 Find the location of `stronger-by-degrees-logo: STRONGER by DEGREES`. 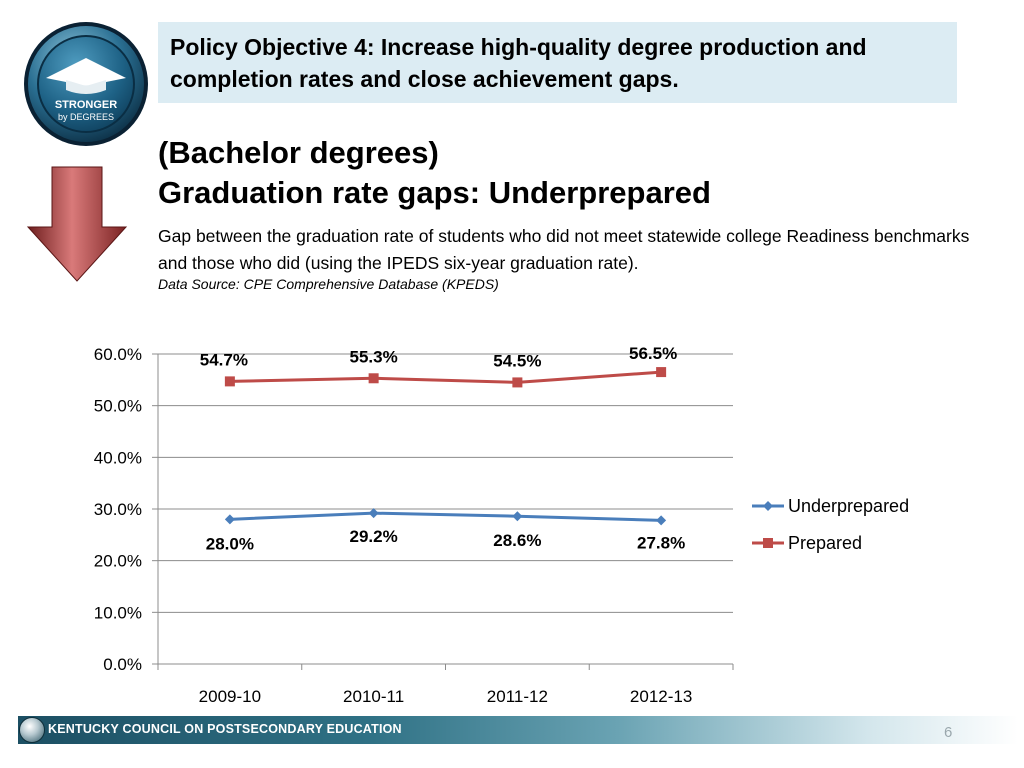

stronger-by-degrees-logo: STRONGER by DEGREES is located at coordinates (86, 84).